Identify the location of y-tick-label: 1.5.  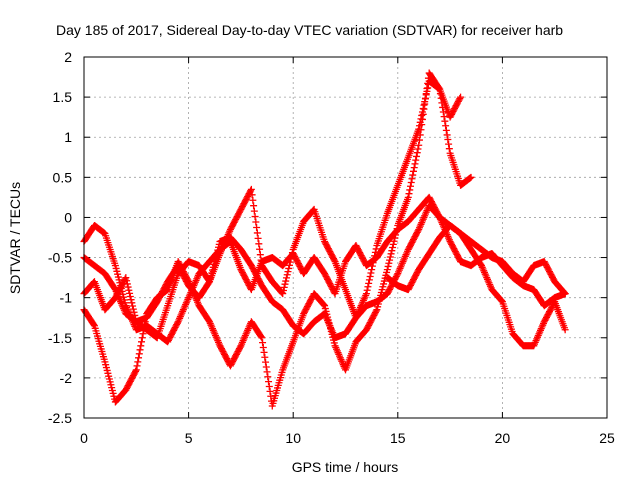
(63, 97).